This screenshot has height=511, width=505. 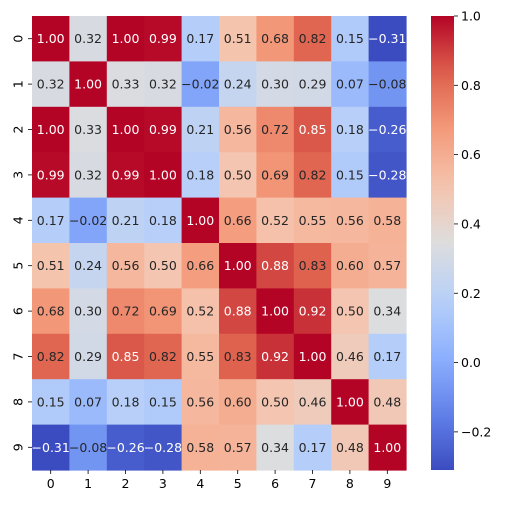 I want to click on cell-value-label-1-1: 1.00, so click(x=88, y=84).